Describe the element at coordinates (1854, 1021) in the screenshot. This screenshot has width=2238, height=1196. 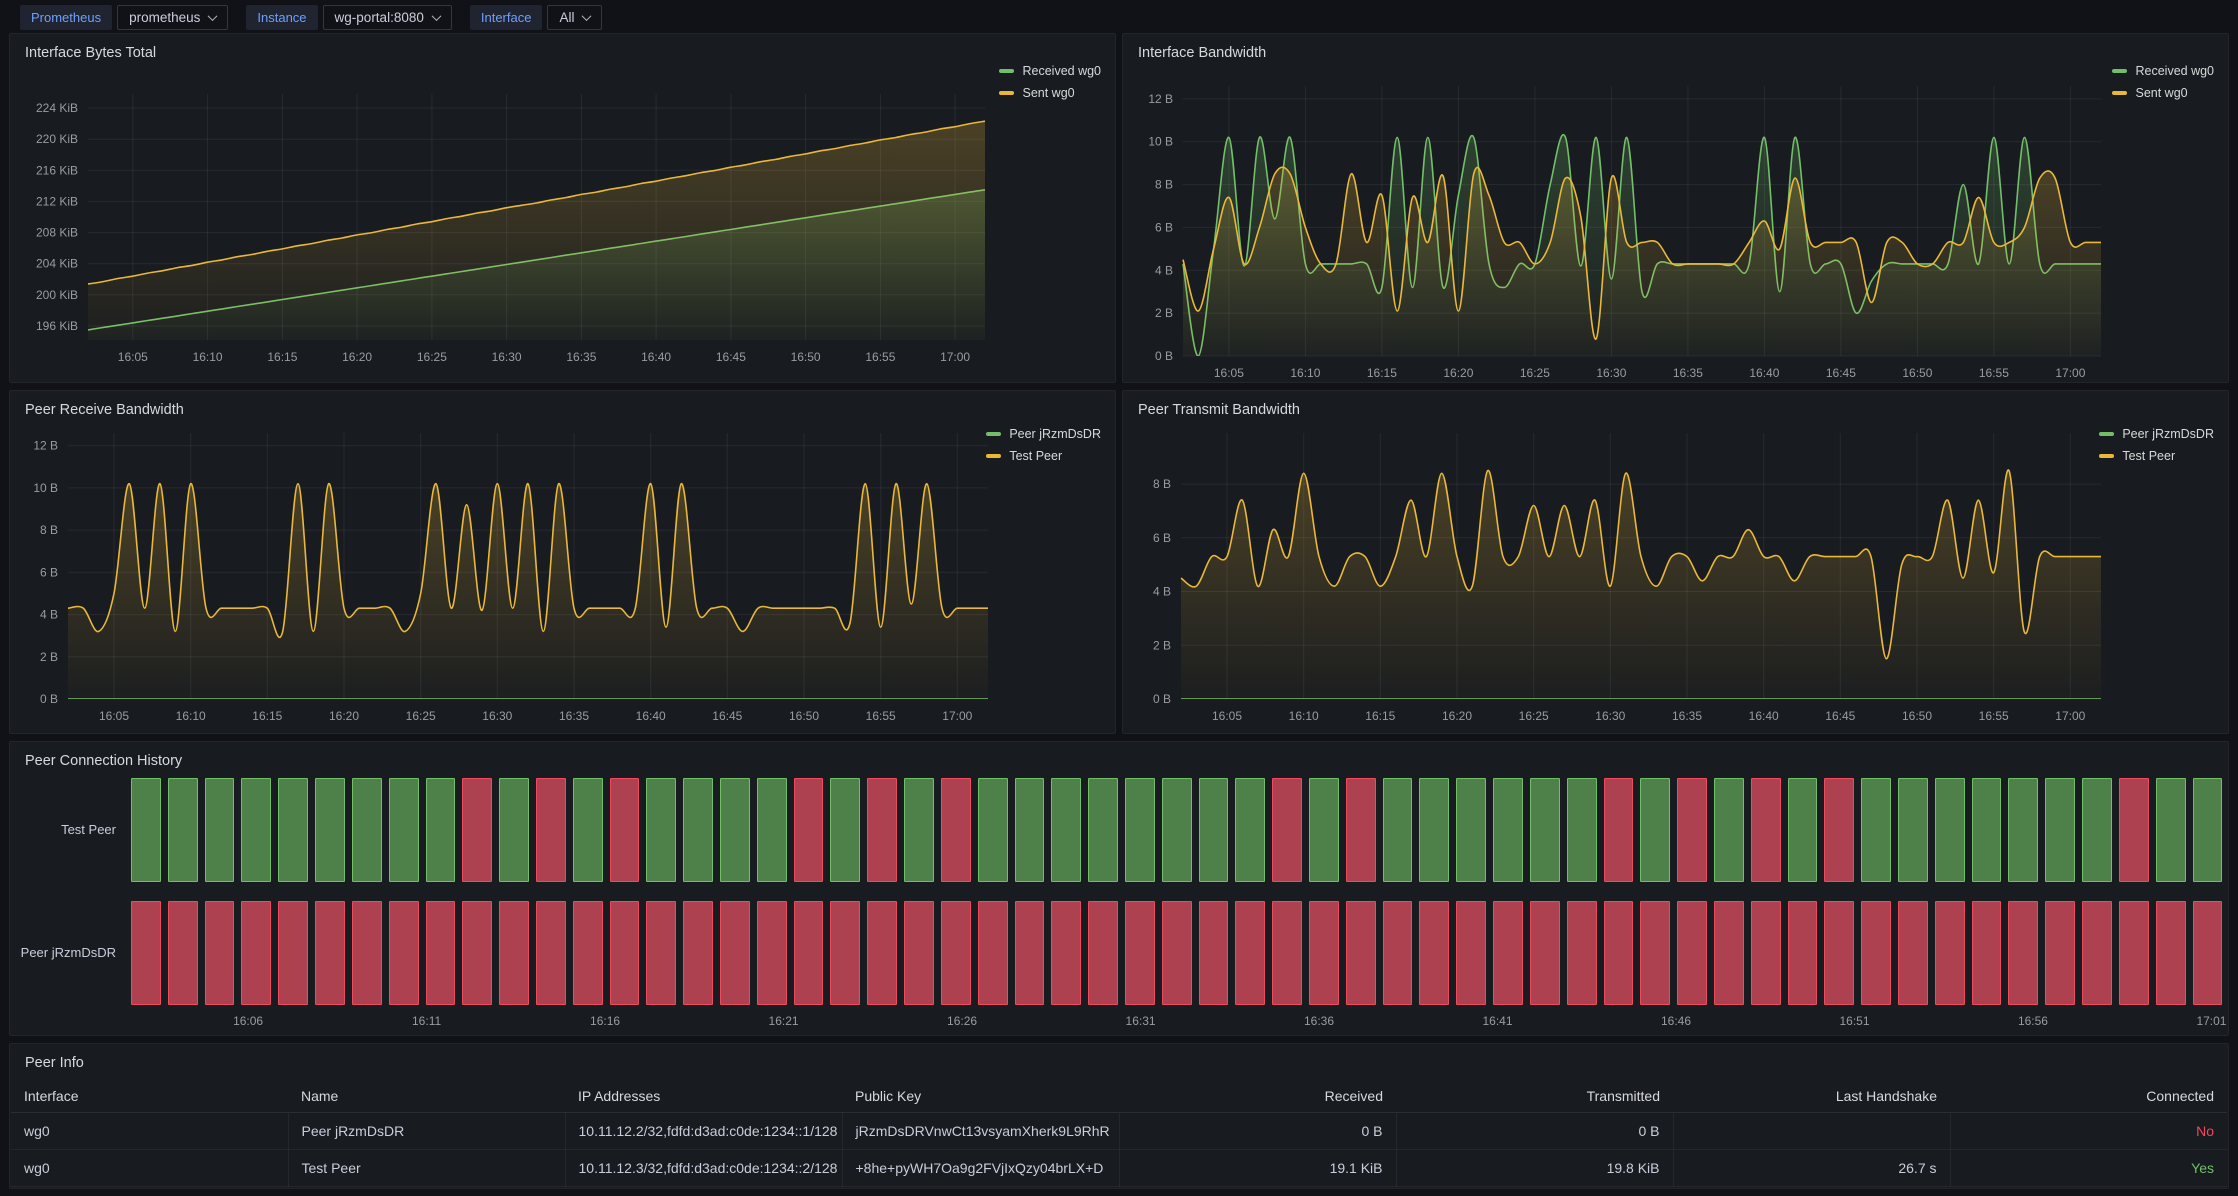
I see `timeline-axis-label: 16:51` at that location.